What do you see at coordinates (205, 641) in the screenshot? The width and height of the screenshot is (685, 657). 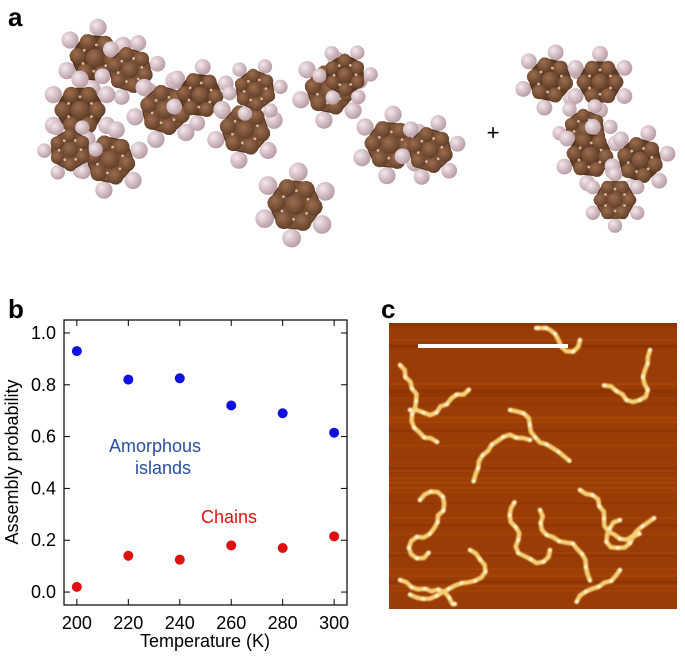 I see `x-axis-label: Temperature (K)` at bounding box center [205, 641].